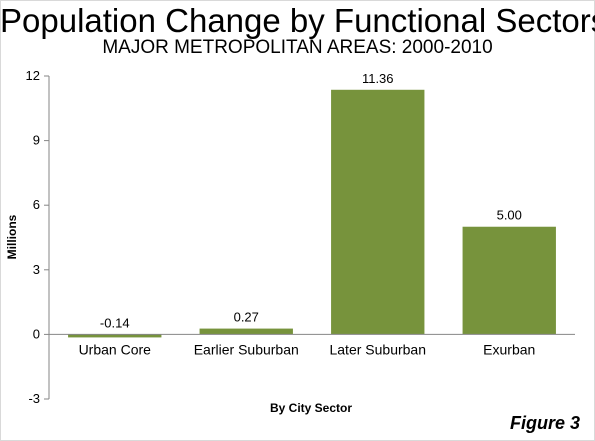  Describe the element at coordinates (246, 317) in the screenshot. I see `data-label: 0.27` at that location.